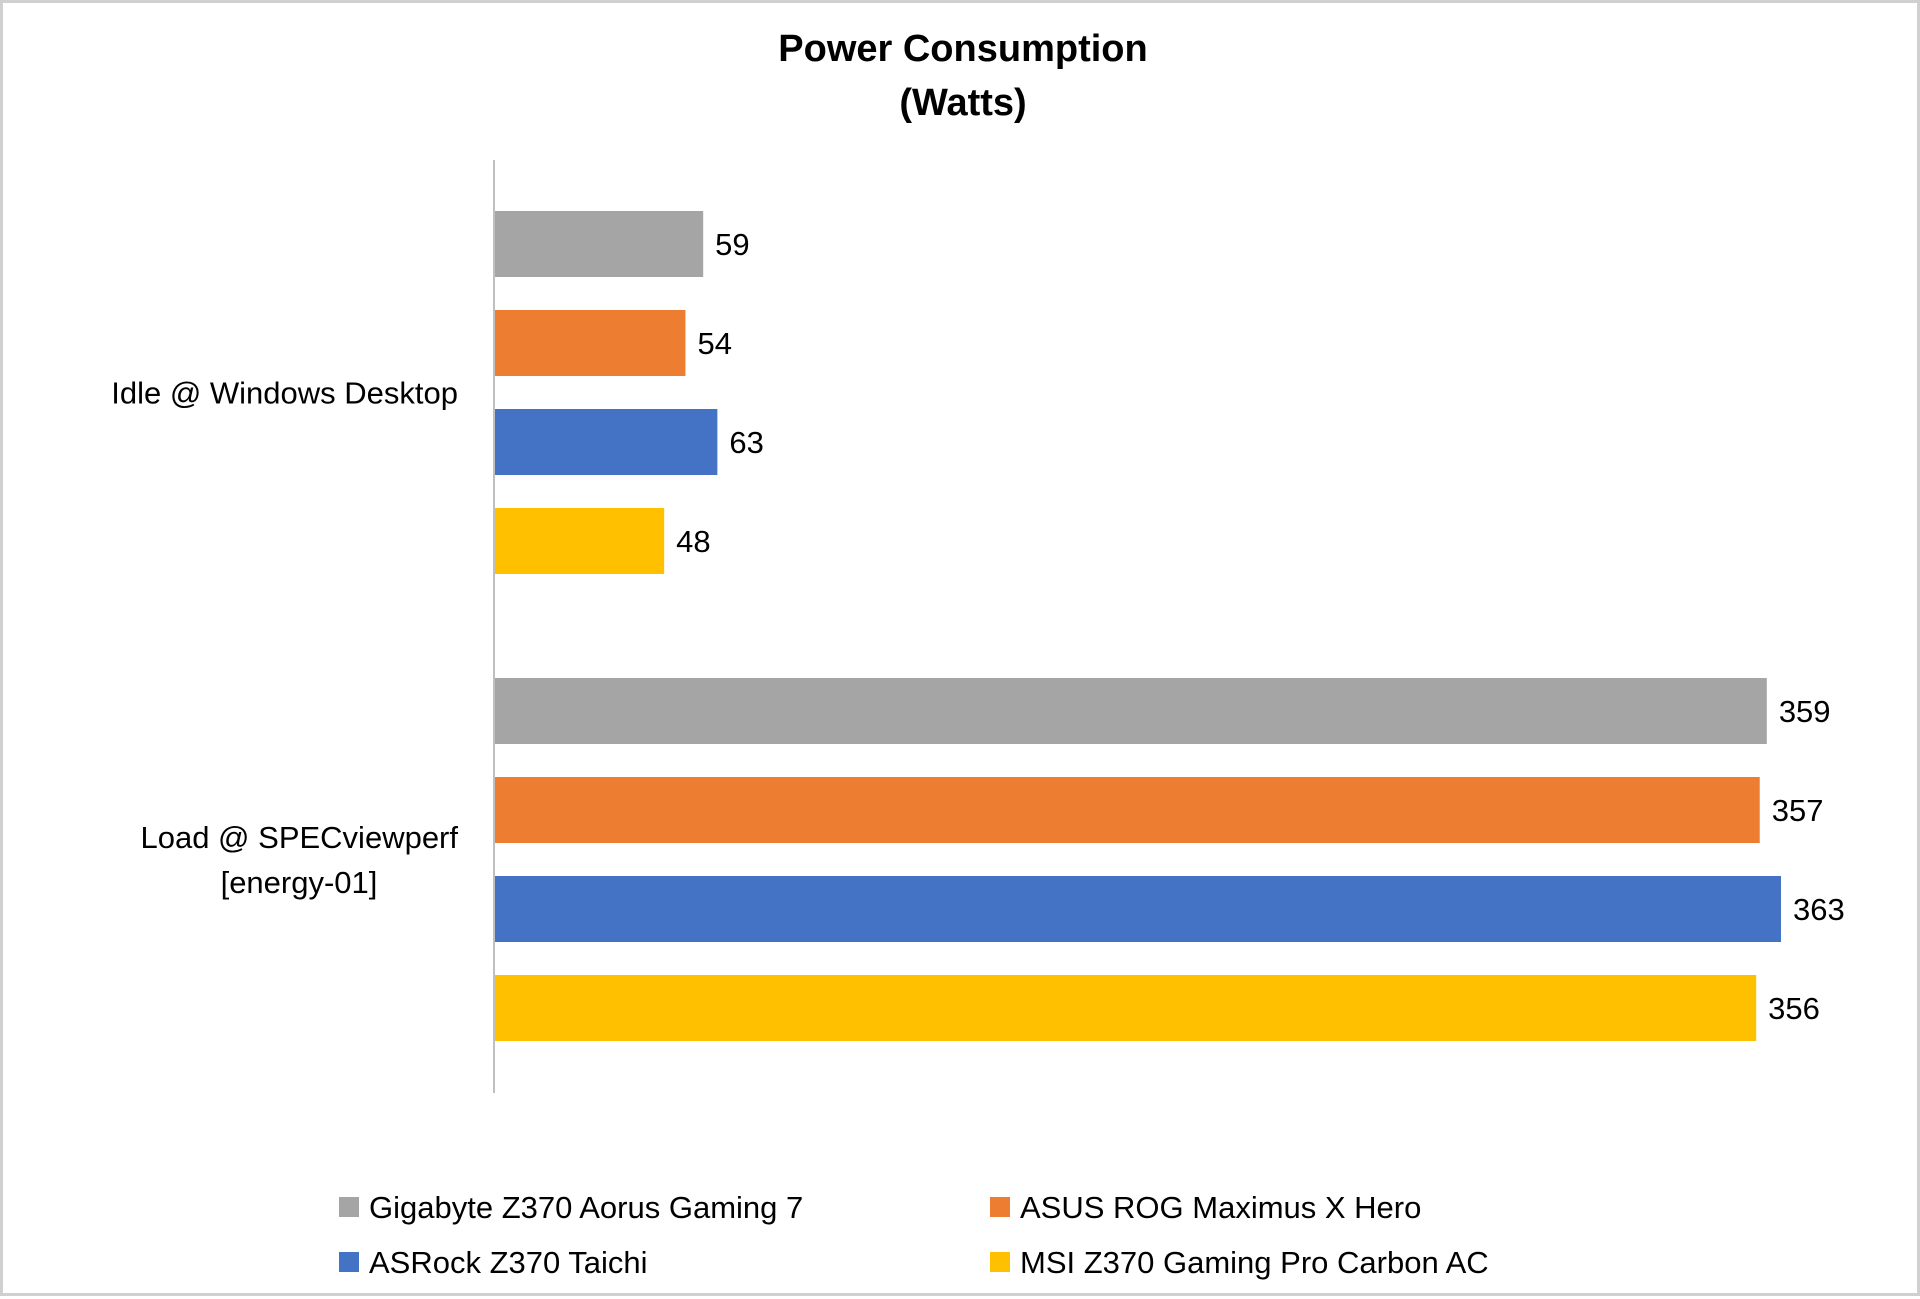 The height and width of the screenshot is (1299, 1920). Describe the element at coordinates (284, 393) in the screenshot. I see `category-label: Idle @ Windows Desktop` at that location.